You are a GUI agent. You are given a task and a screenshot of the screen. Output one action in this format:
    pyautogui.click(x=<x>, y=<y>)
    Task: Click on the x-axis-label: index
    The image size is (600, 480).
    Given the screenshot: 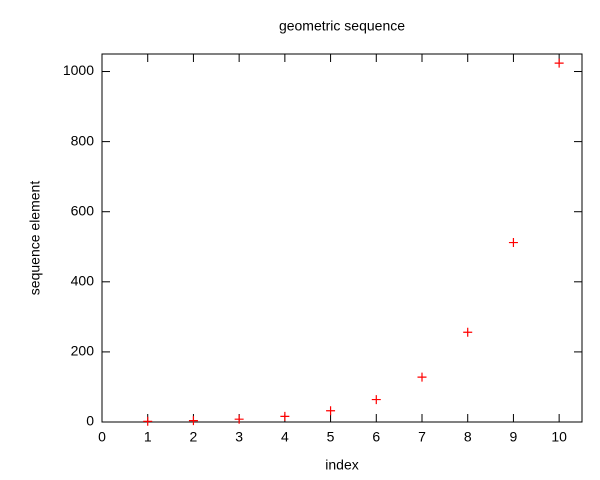 What is the action you would take?
    pyautogui.click(x=341, y=465)
    